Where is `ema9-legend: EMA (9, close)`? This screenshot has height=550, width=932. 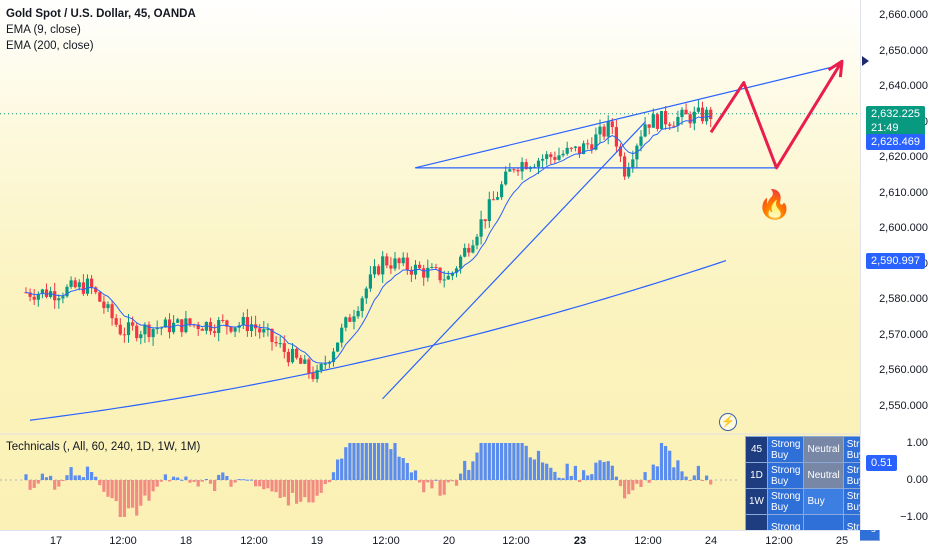 ema9-legend: EMA (9, close) is located at coordinates (43, 30).